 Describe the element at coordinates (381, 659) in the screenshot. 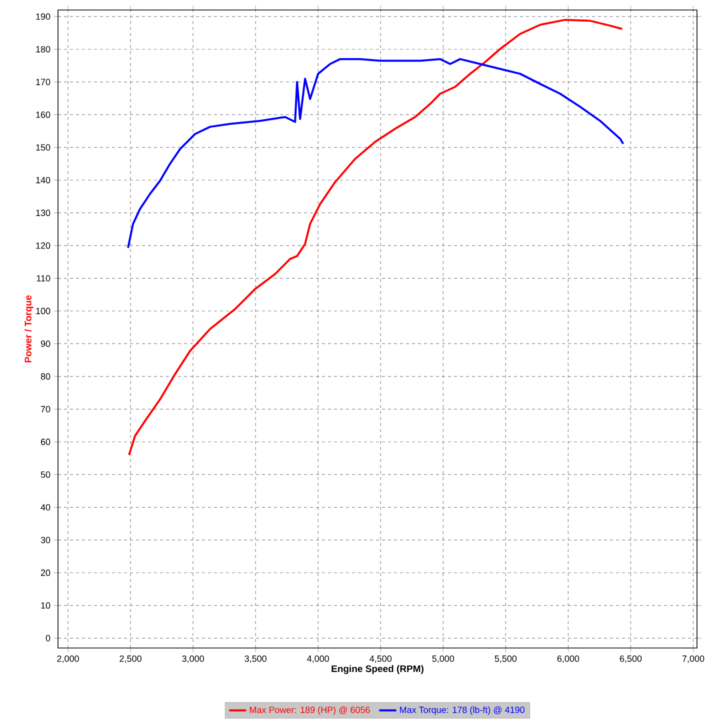

I see `x-tick-label: 4,500` at that location.